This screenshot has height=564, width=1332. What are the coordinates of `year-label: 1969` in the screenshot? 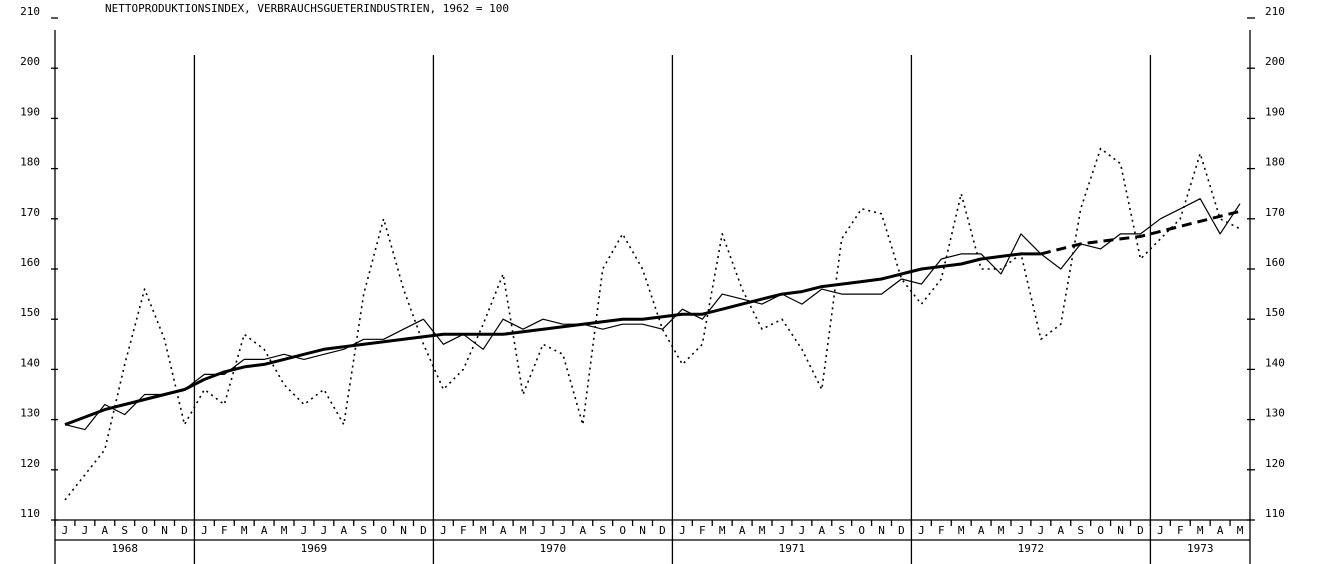 It's located at (314, 548).